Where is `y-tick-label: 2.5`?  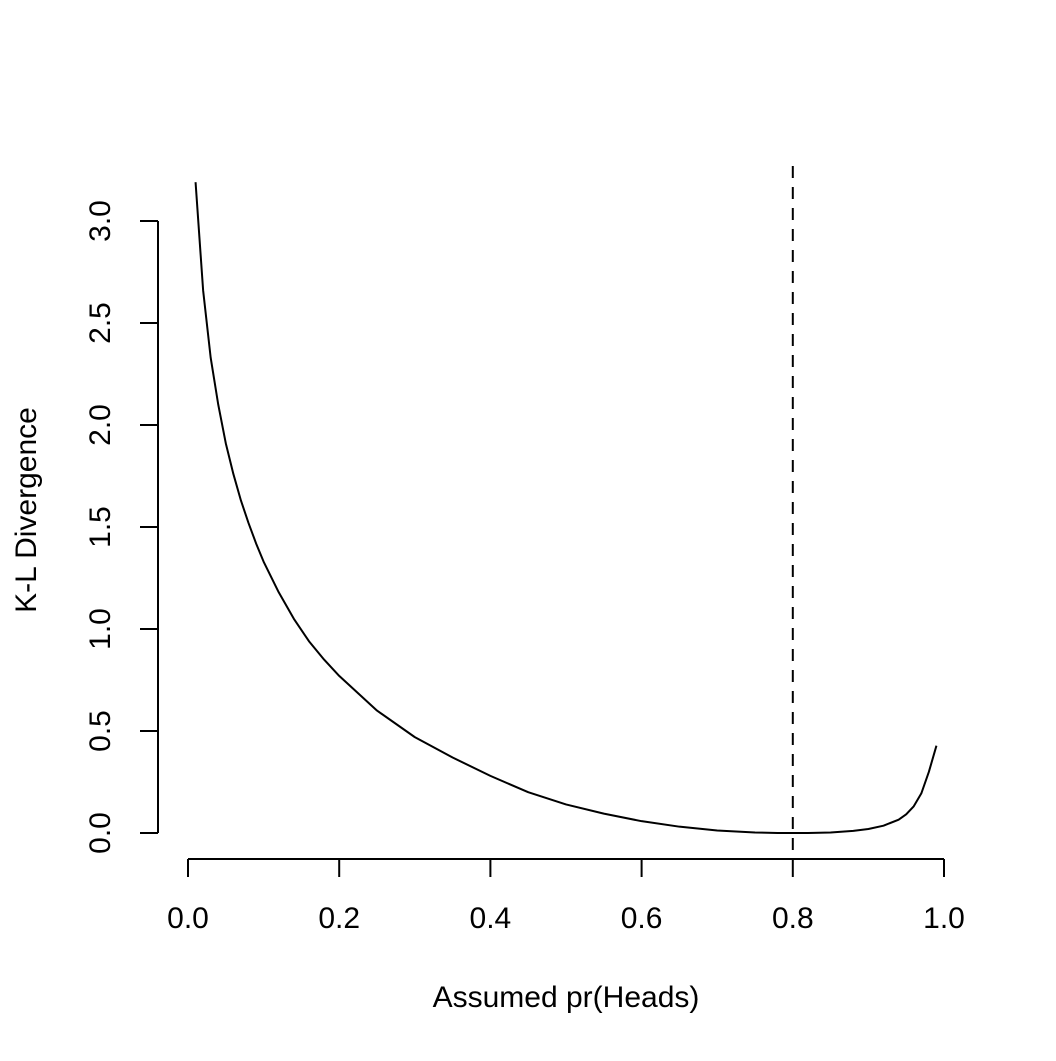 y-tick-label: 2.5 is located at coordinates (100, 323).